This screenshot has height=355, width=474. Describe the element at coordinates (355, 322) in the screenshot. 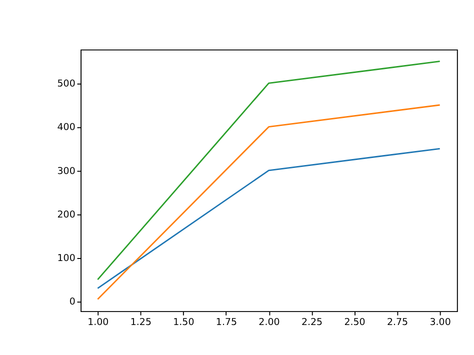

I see `x-tick-label: 2.50` at that location.